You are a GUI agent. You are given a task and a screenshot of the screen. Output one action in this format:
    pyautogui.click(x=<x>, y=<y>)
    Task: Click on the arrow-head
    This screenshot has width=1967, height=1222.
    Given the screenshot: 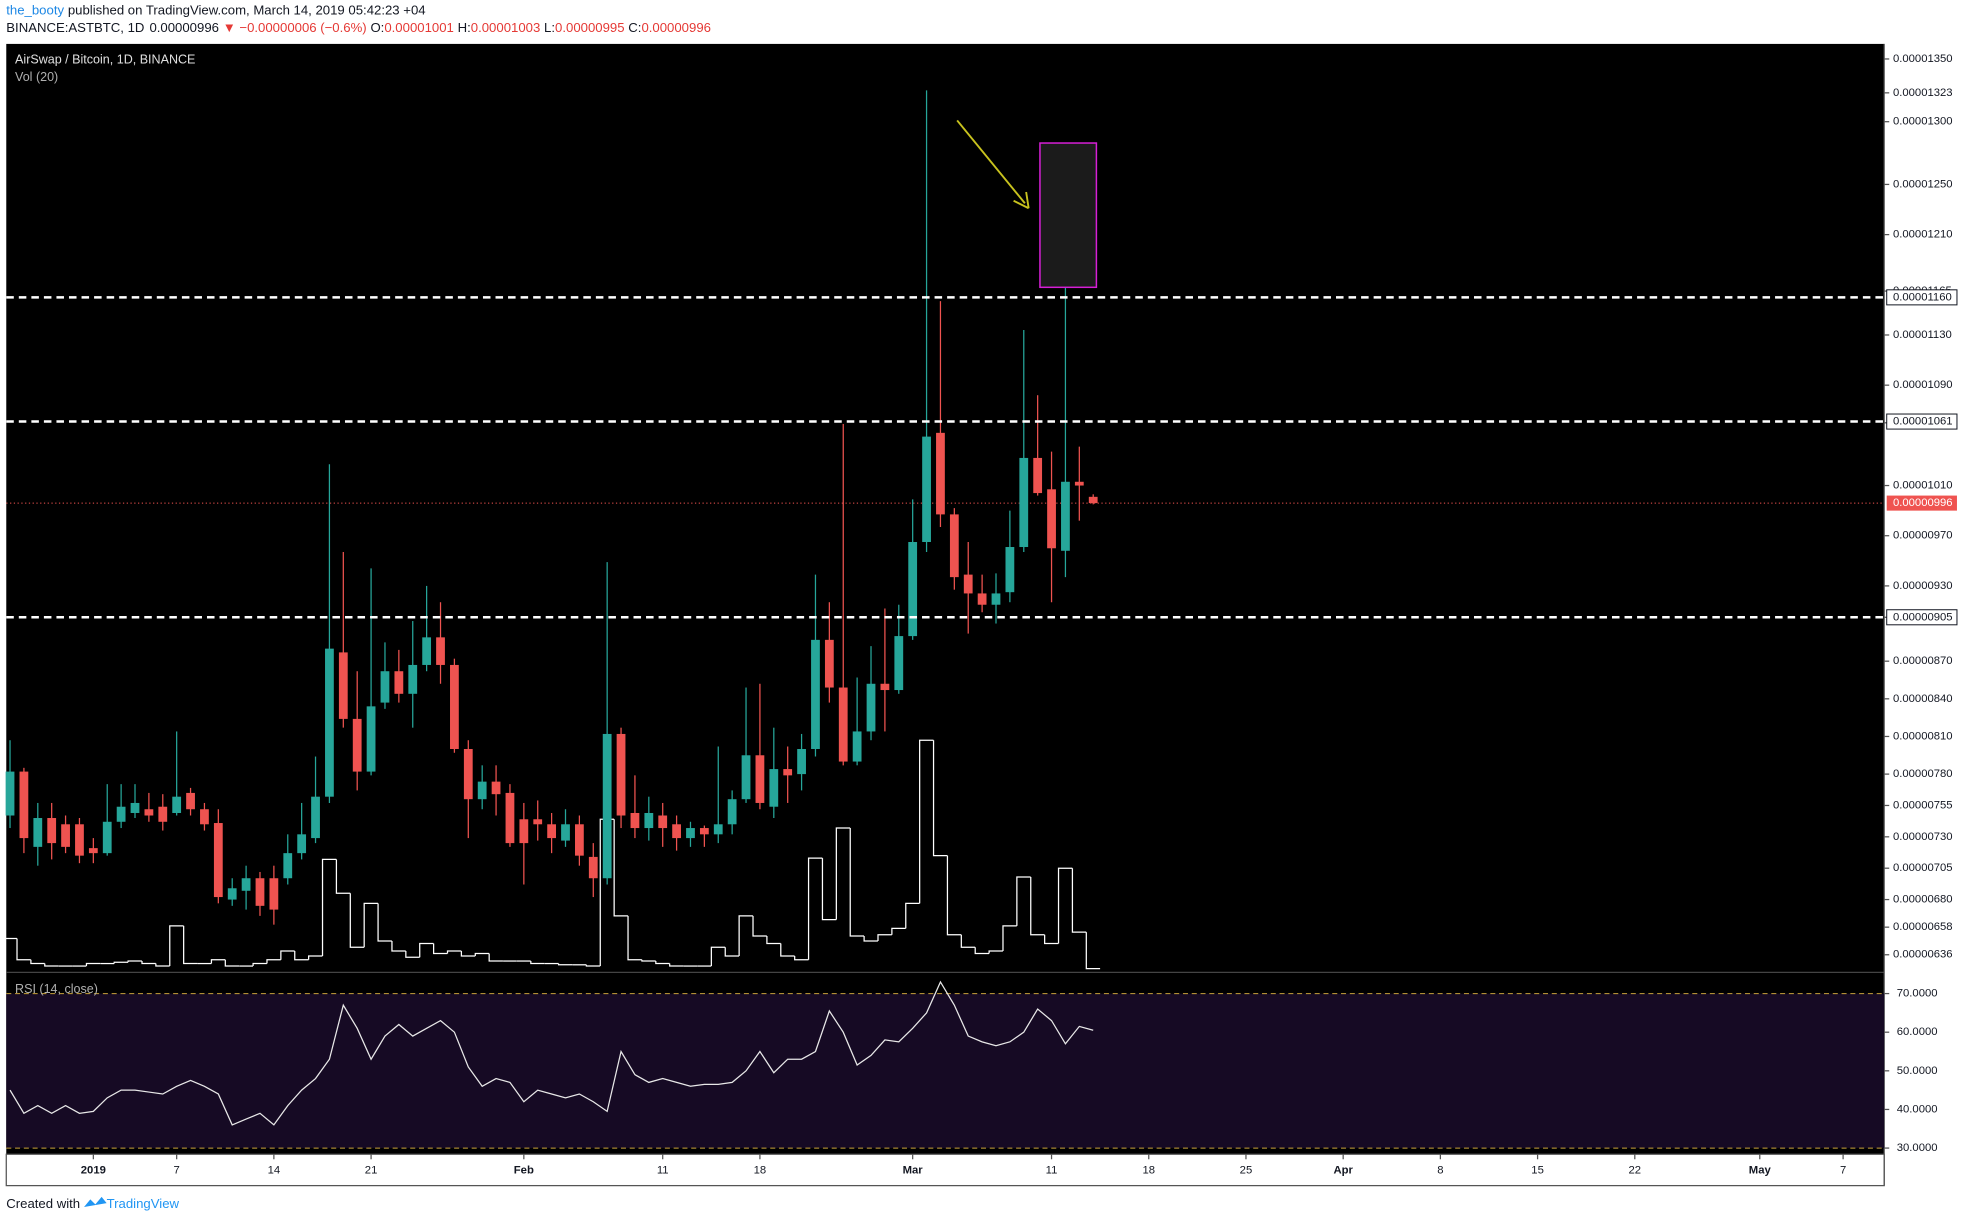 What is the action you would take?
    pyautogui.click(x=1021, y=200)
    